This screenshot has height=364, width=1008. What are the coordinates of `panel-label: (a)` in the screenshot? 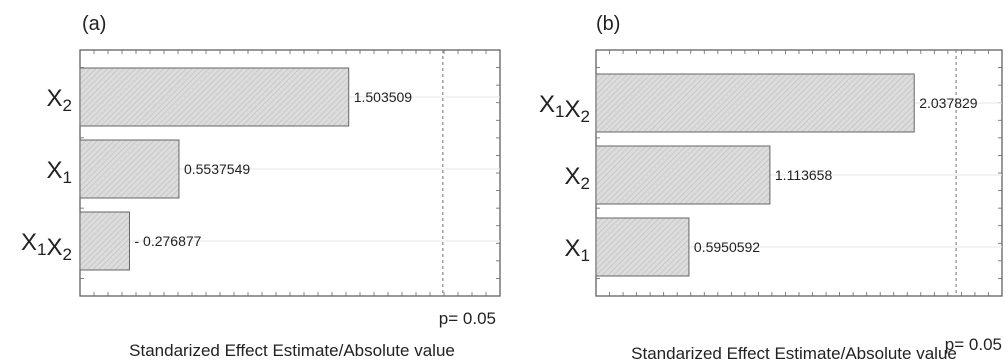 It's located at (94, 24).